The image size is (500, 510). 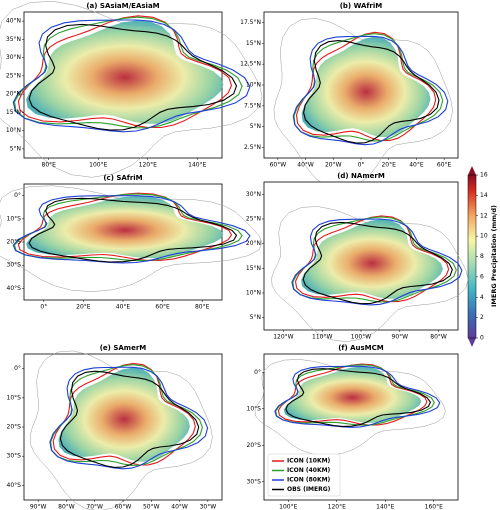 I want to click on legend-label: ICON (40KM), so click(x=309, y=470).